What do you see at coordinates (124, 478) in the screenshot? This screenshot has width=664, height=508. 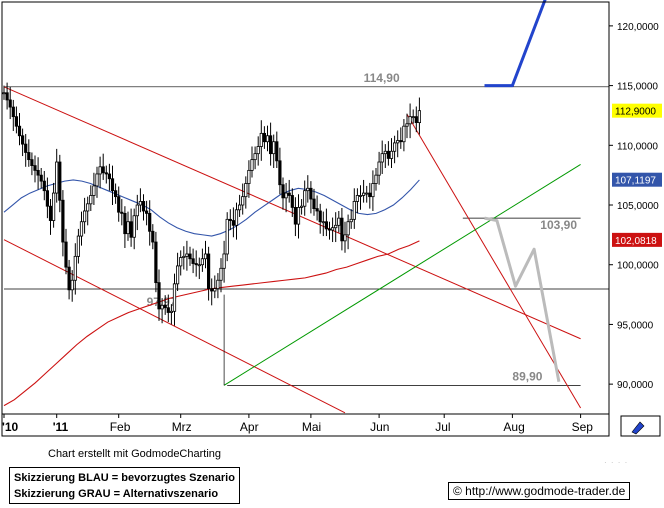 I see `legend-blue: Skizzierung BLAU = bevorzugtes Szenario` at bounding box center [124, 478].